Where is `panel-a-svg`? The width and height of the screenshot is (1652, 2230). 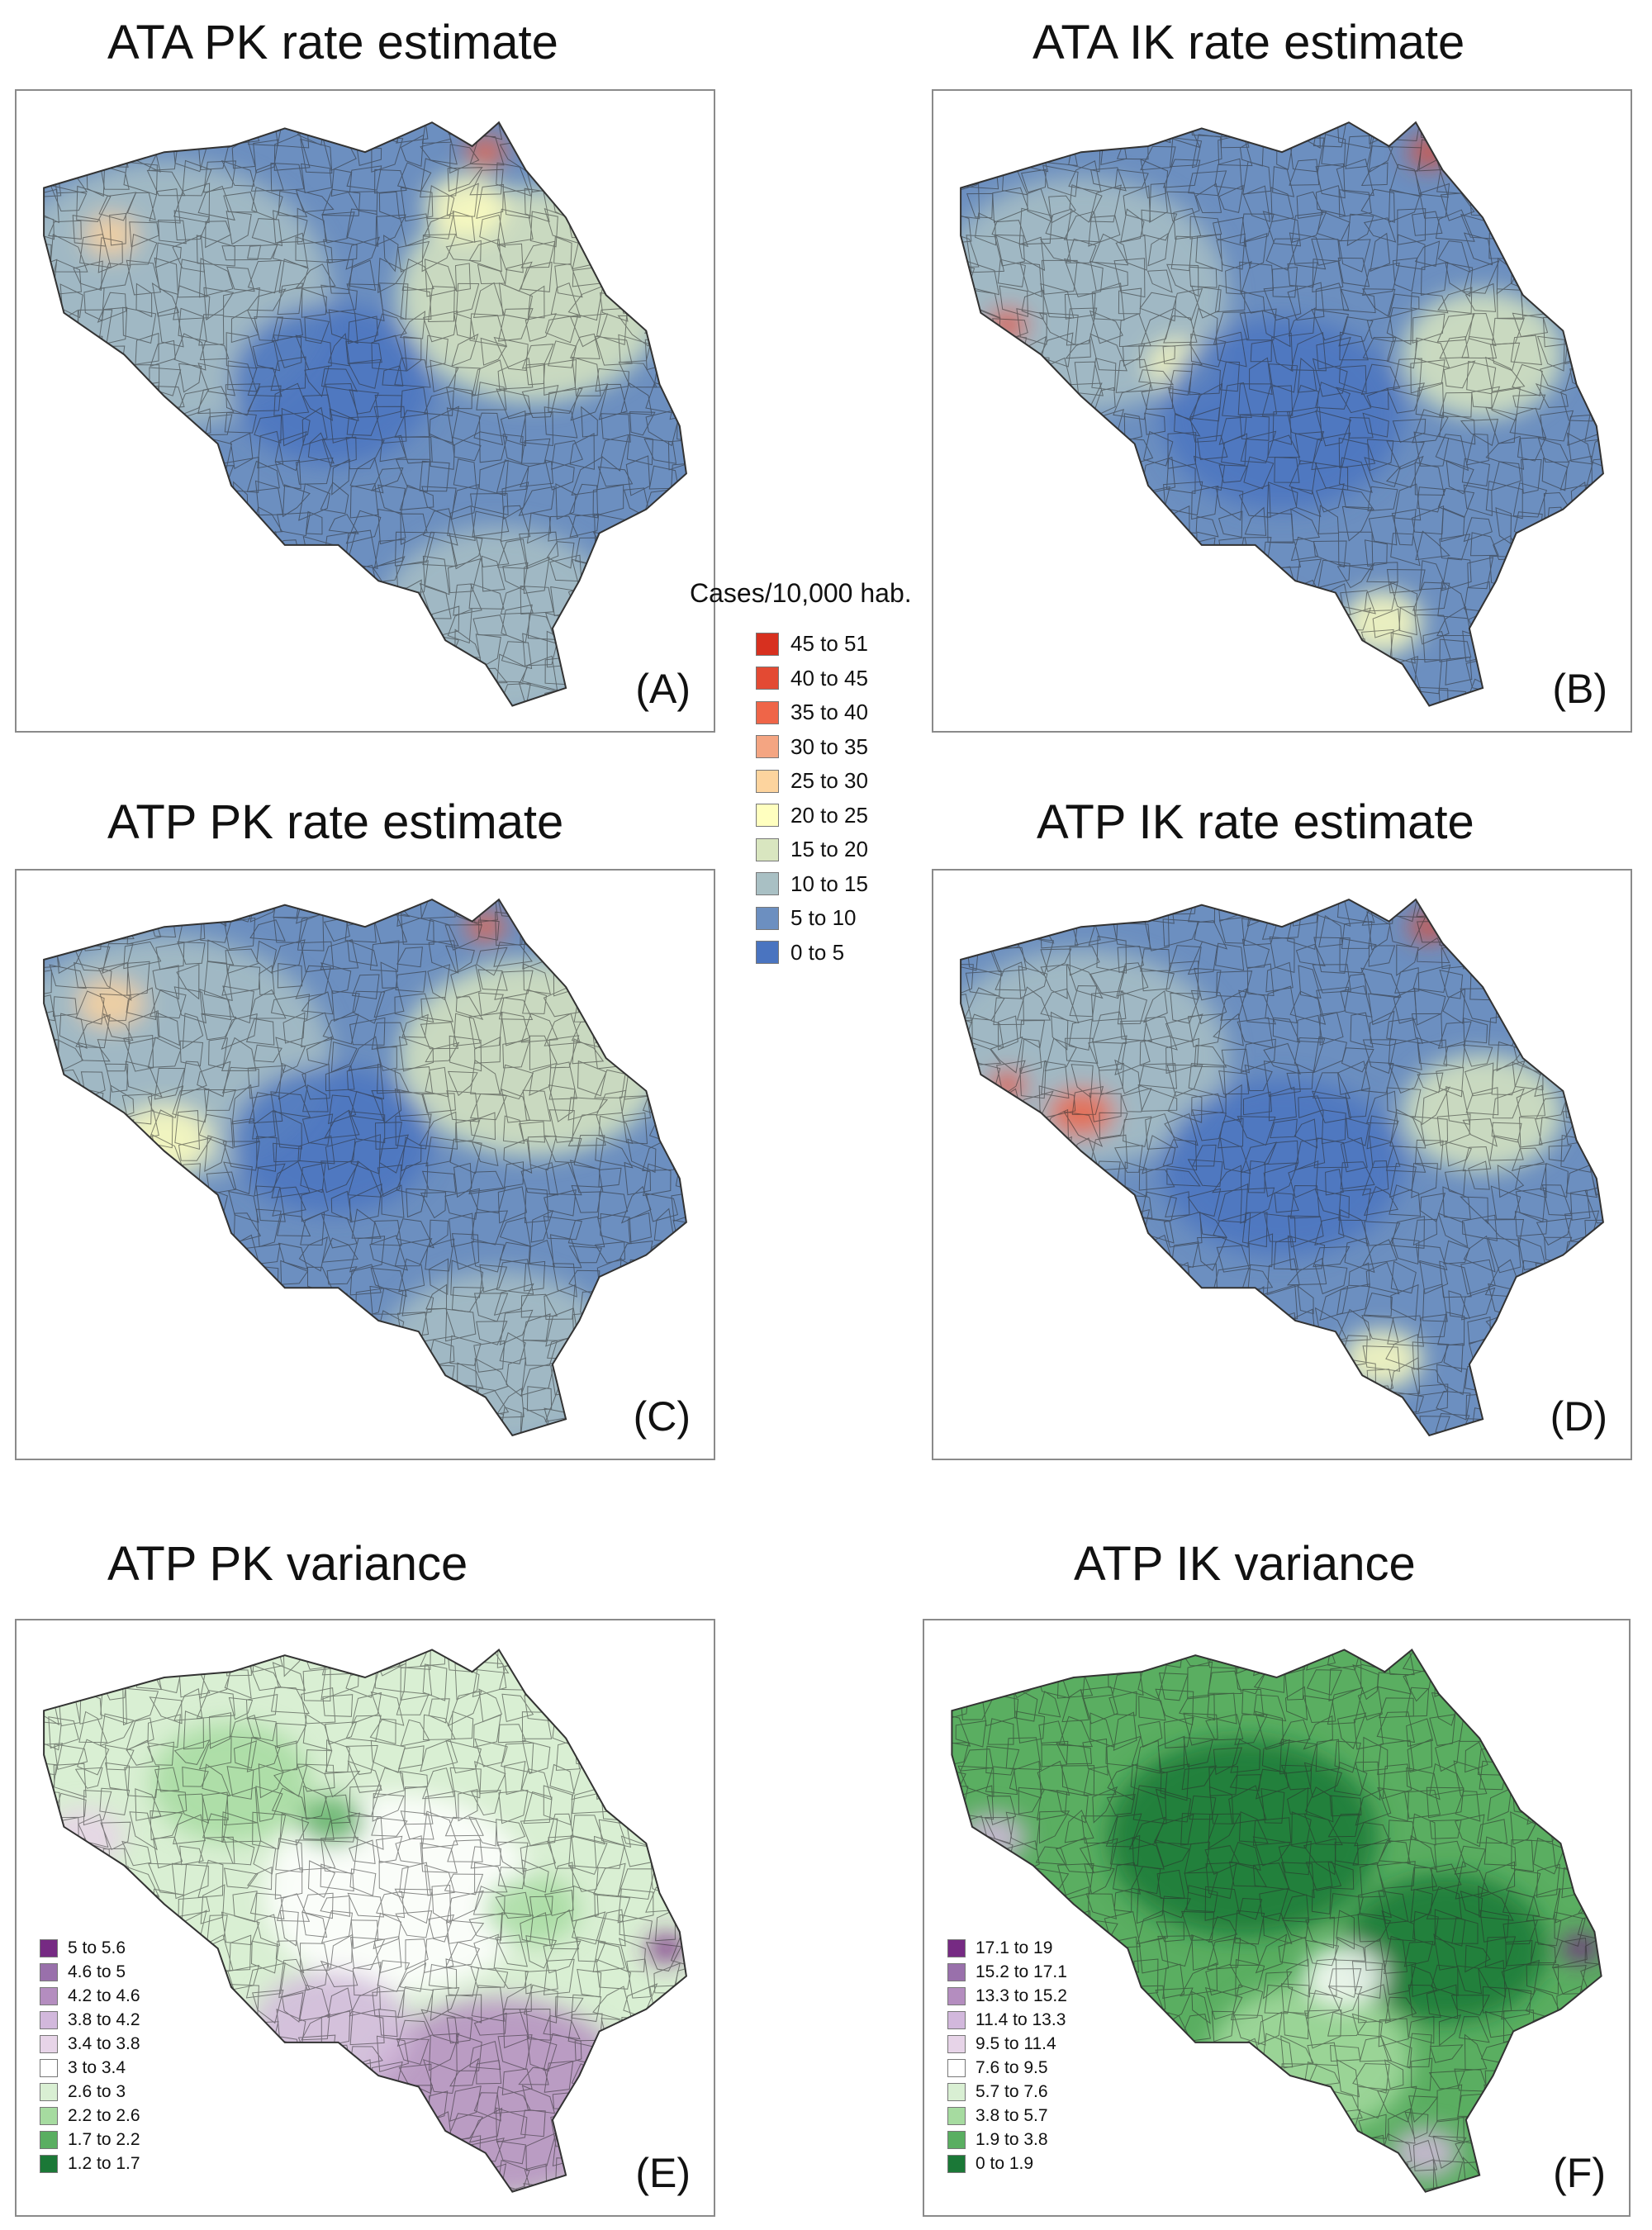
panel-a-svg is located at coordinates (365, 414).